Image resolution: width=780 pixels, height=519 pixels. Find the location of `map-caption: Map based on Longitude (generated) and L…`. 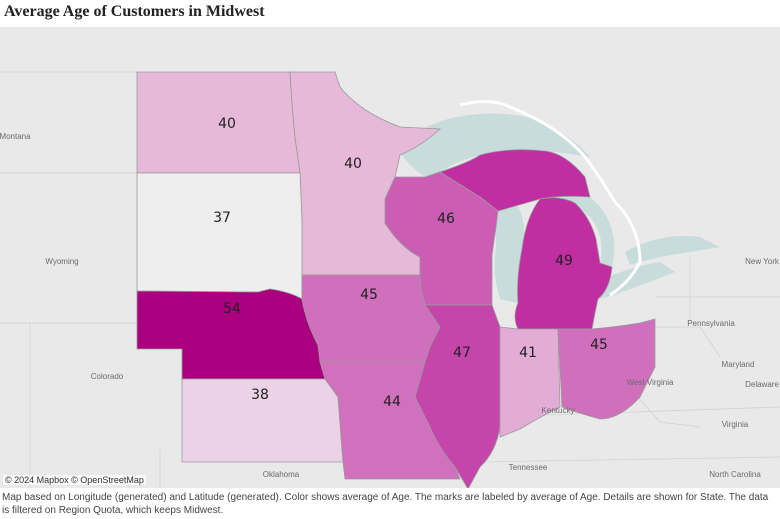

map-caption: Map based on Longitude (generated) and L… is located at coordinates (385, 504).